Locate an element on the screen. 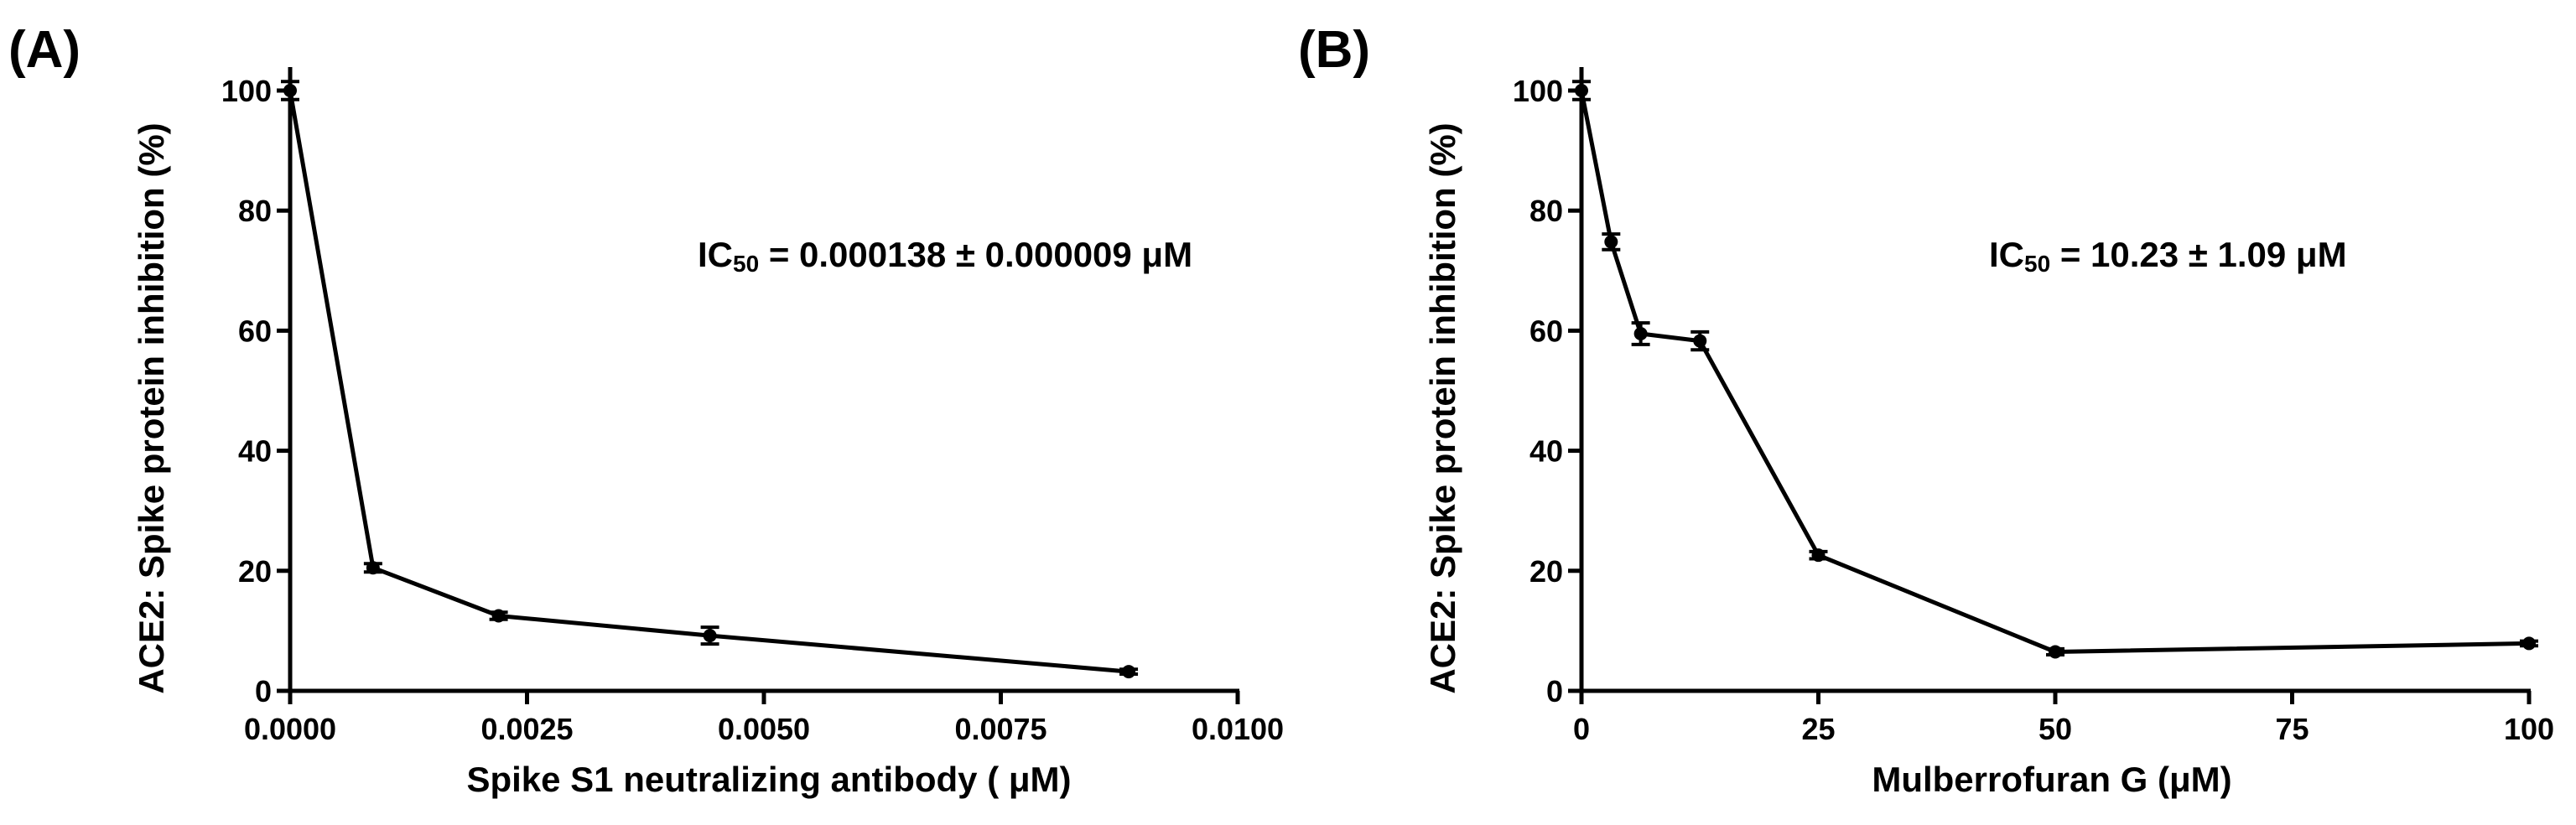 The image size is (2576, 825). x-tick-label: 100 is located at coordinates (2529, 729).